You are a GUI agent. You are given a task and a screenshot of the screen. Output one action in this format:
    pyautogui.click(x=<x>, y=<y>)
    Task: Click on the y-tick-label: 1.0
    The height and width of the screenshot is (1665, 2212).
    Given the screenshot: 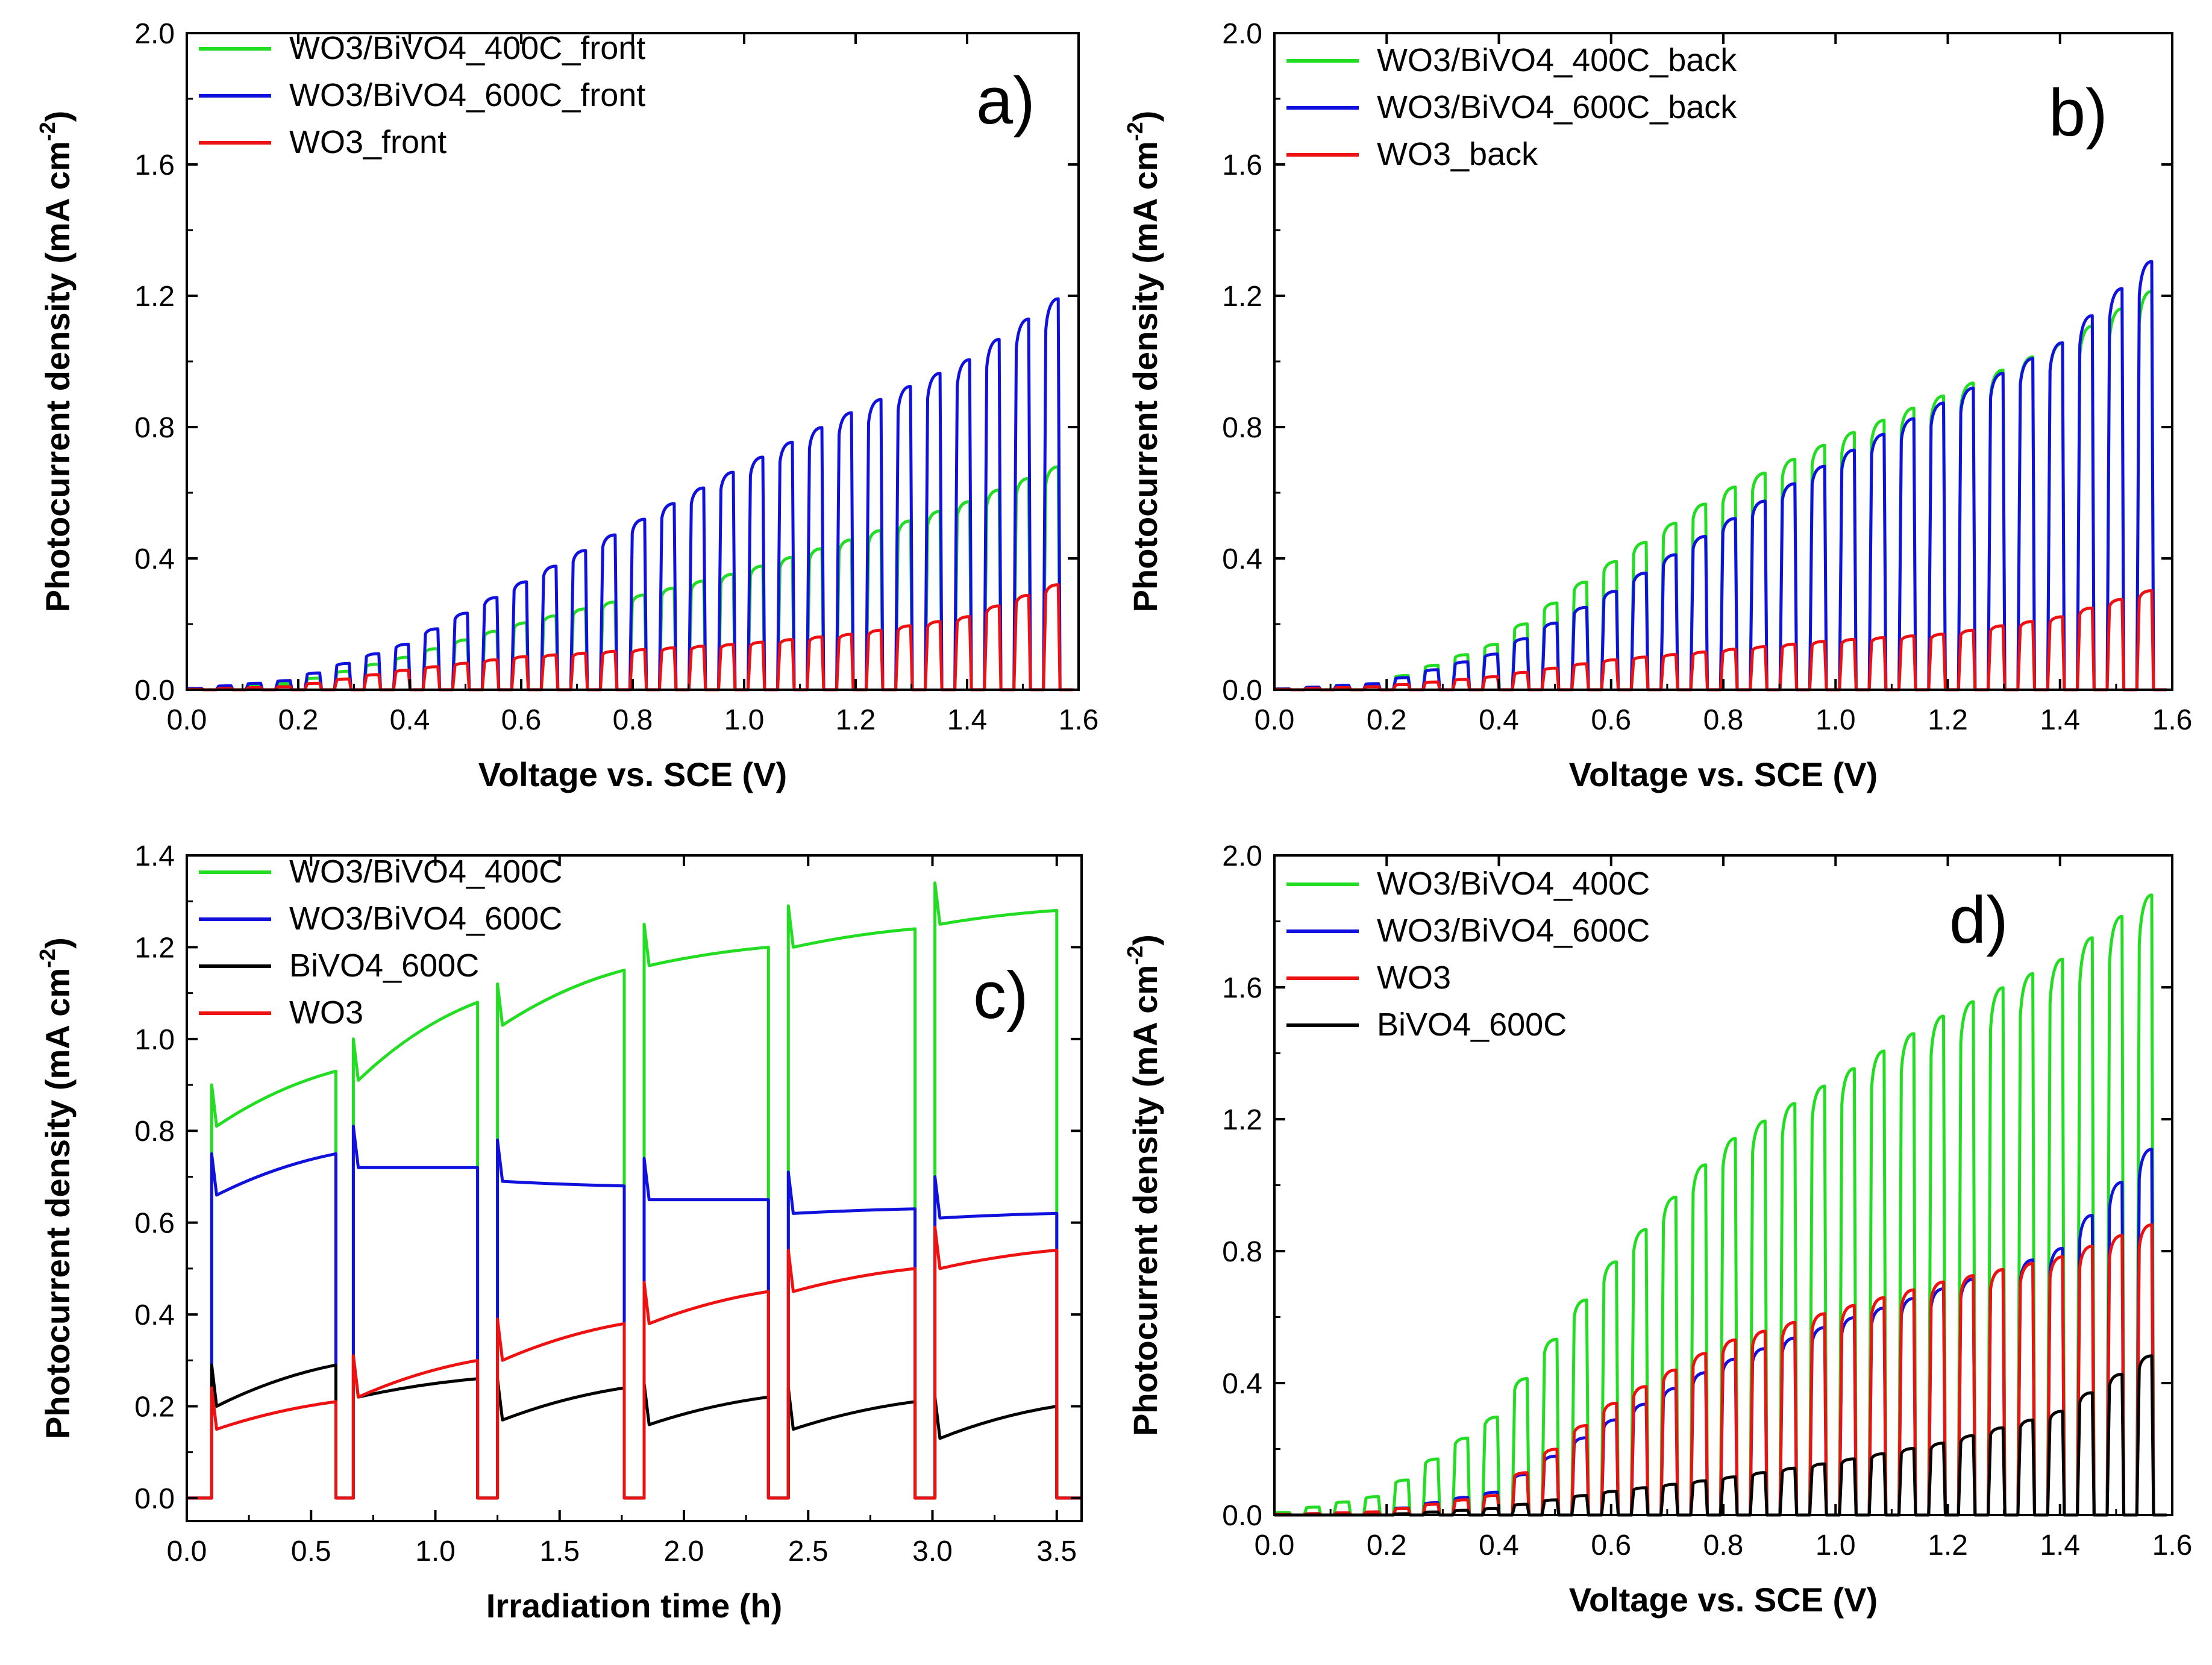 What is the action you would take?
    pyautogui.click(x=154, y=1040)
    